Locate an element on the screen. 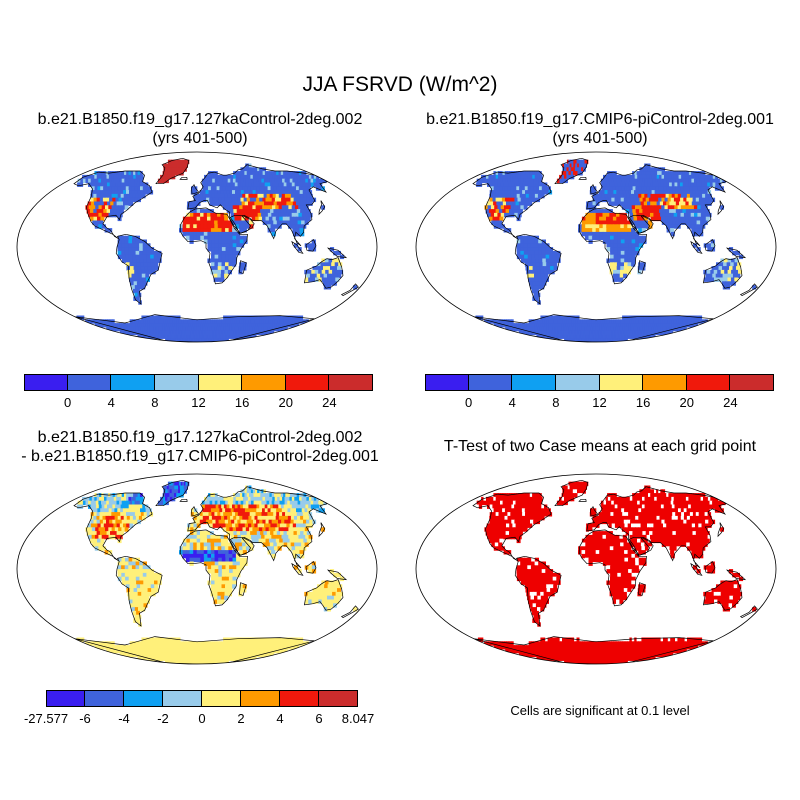 This screenshot has width=800, height=800. colorbar-tick-label: 6 is located at coordinates (319, 718).